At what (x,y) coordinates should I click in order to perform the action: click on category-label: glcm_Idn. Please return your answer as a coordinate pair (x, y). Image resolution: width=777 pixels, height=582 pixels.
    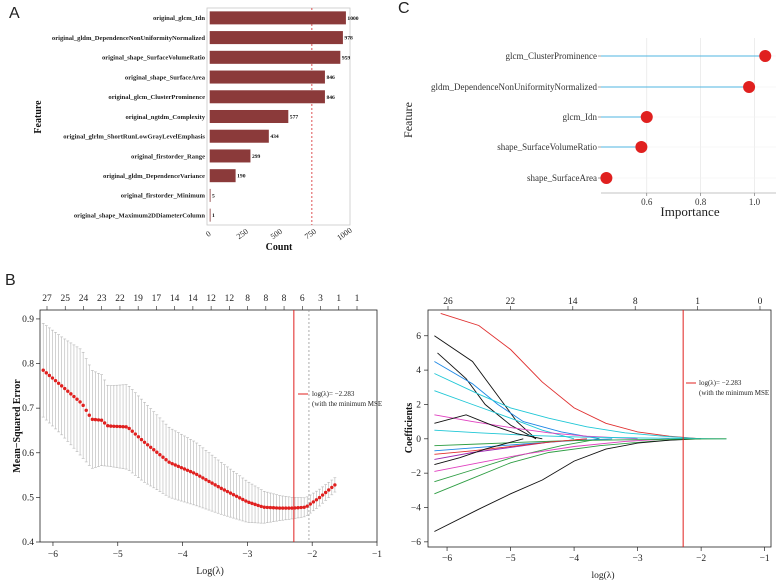
    Looking at the image, I should click on (580, 117).